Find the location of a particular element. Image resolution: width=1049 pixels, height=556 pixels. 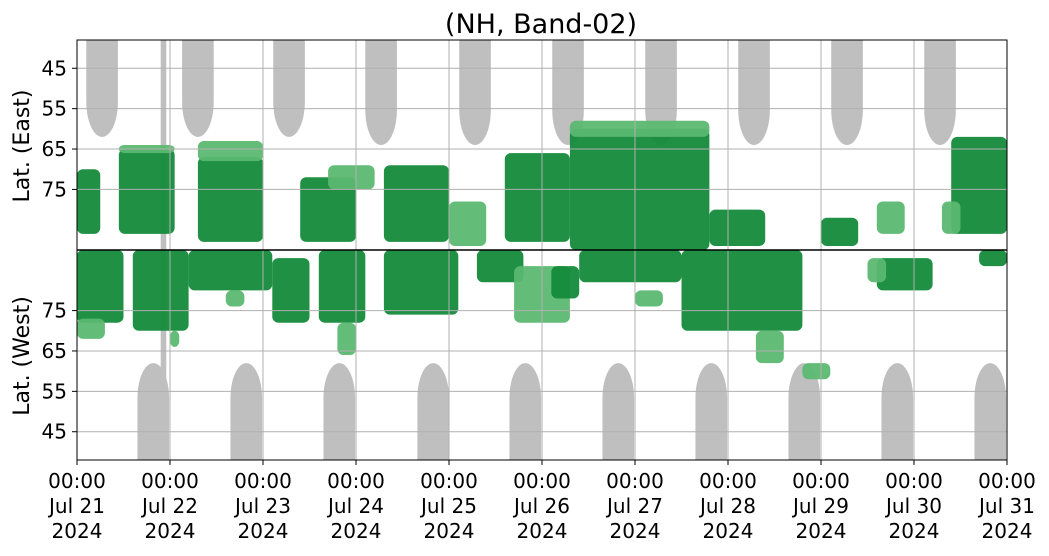

x-tick-label: 00:00 Jul 27 2024 is located at coordinates (634, 506).